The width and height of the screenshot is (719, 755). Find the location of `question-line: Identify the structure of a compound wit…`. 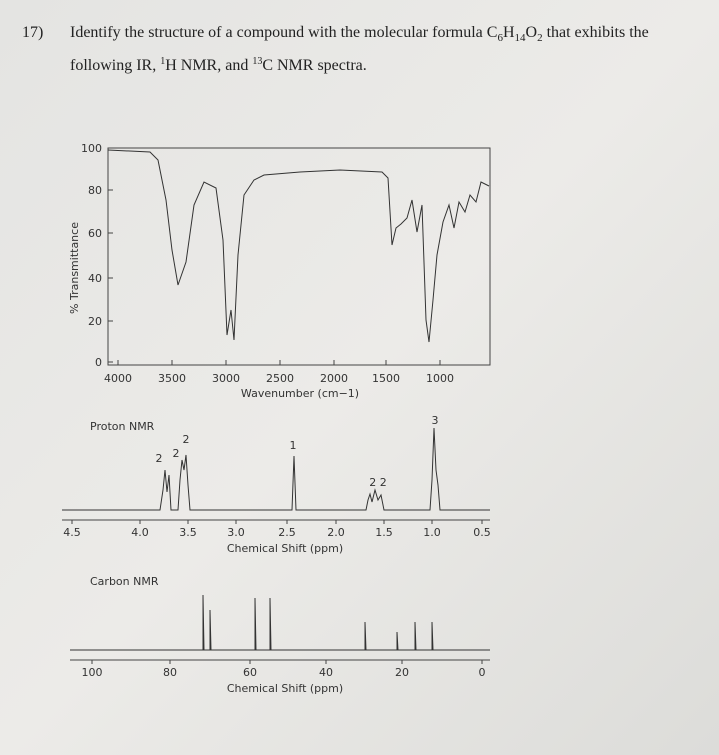

question-line: Identify the structure of a compound wit… is located at coordinates (359, 34).